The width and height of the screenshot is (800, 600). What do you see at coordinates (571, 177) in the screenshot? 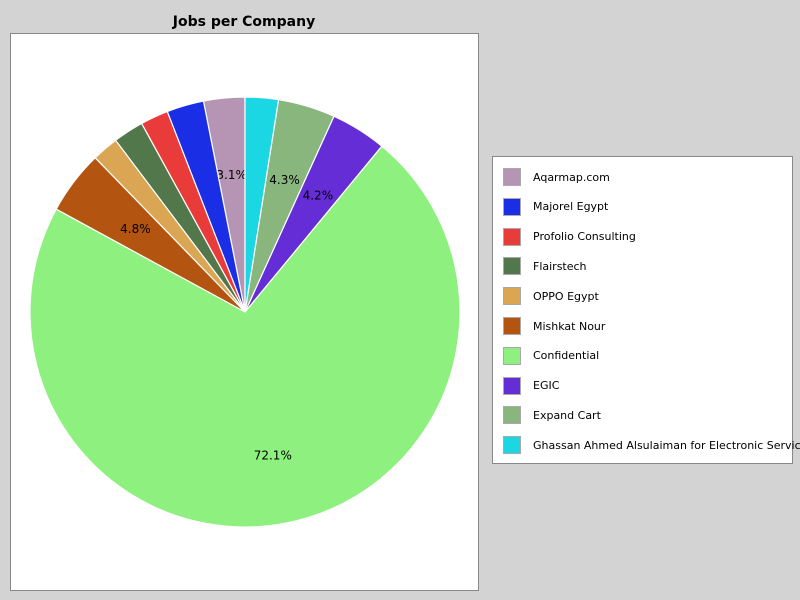
I see `legend-label: Aqarmap.com` at bounding box center [571, 177].